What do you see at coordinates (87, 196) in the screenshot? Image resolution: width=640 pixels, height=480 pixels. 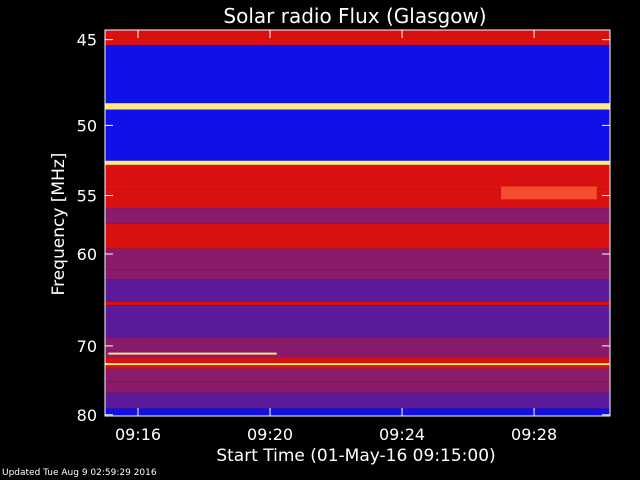 I see `y-tick-label: 55` at bounding box center [87, 196].